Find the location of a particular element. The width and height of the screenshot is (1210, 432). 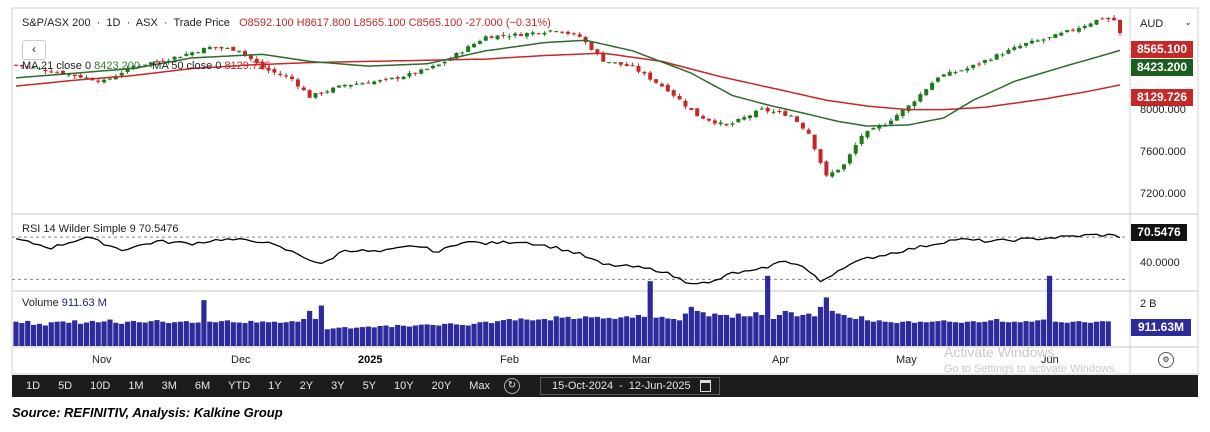

ma21-legend-value: 8423.200 is located at coordinates (117, 66).